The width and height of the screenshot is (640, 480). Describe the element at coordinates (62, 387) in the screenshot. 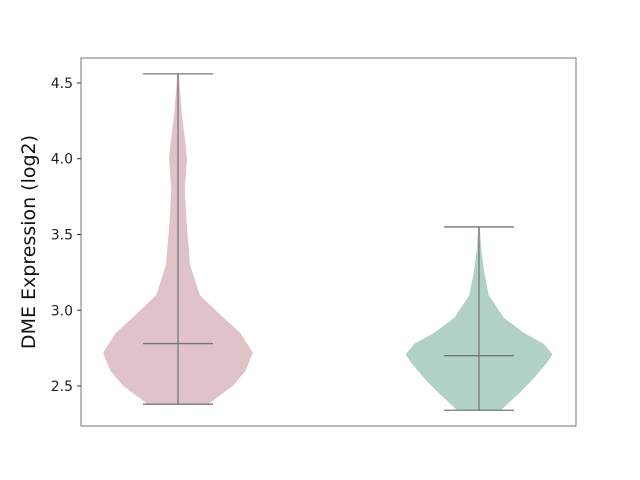

I see `y-tick-label: 2.5` at that location.